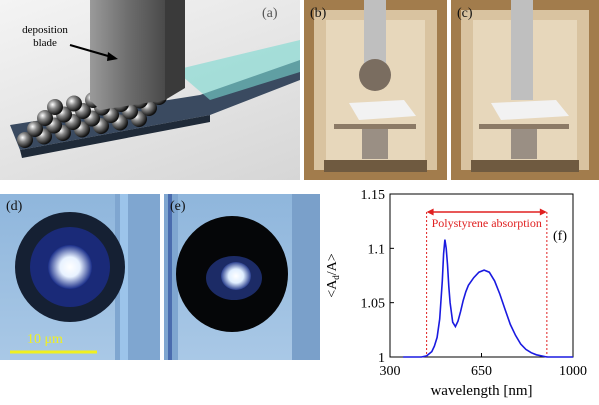 The width and height of the screenshot is (599, 405). I want to click on series-line, so click(488, 298).